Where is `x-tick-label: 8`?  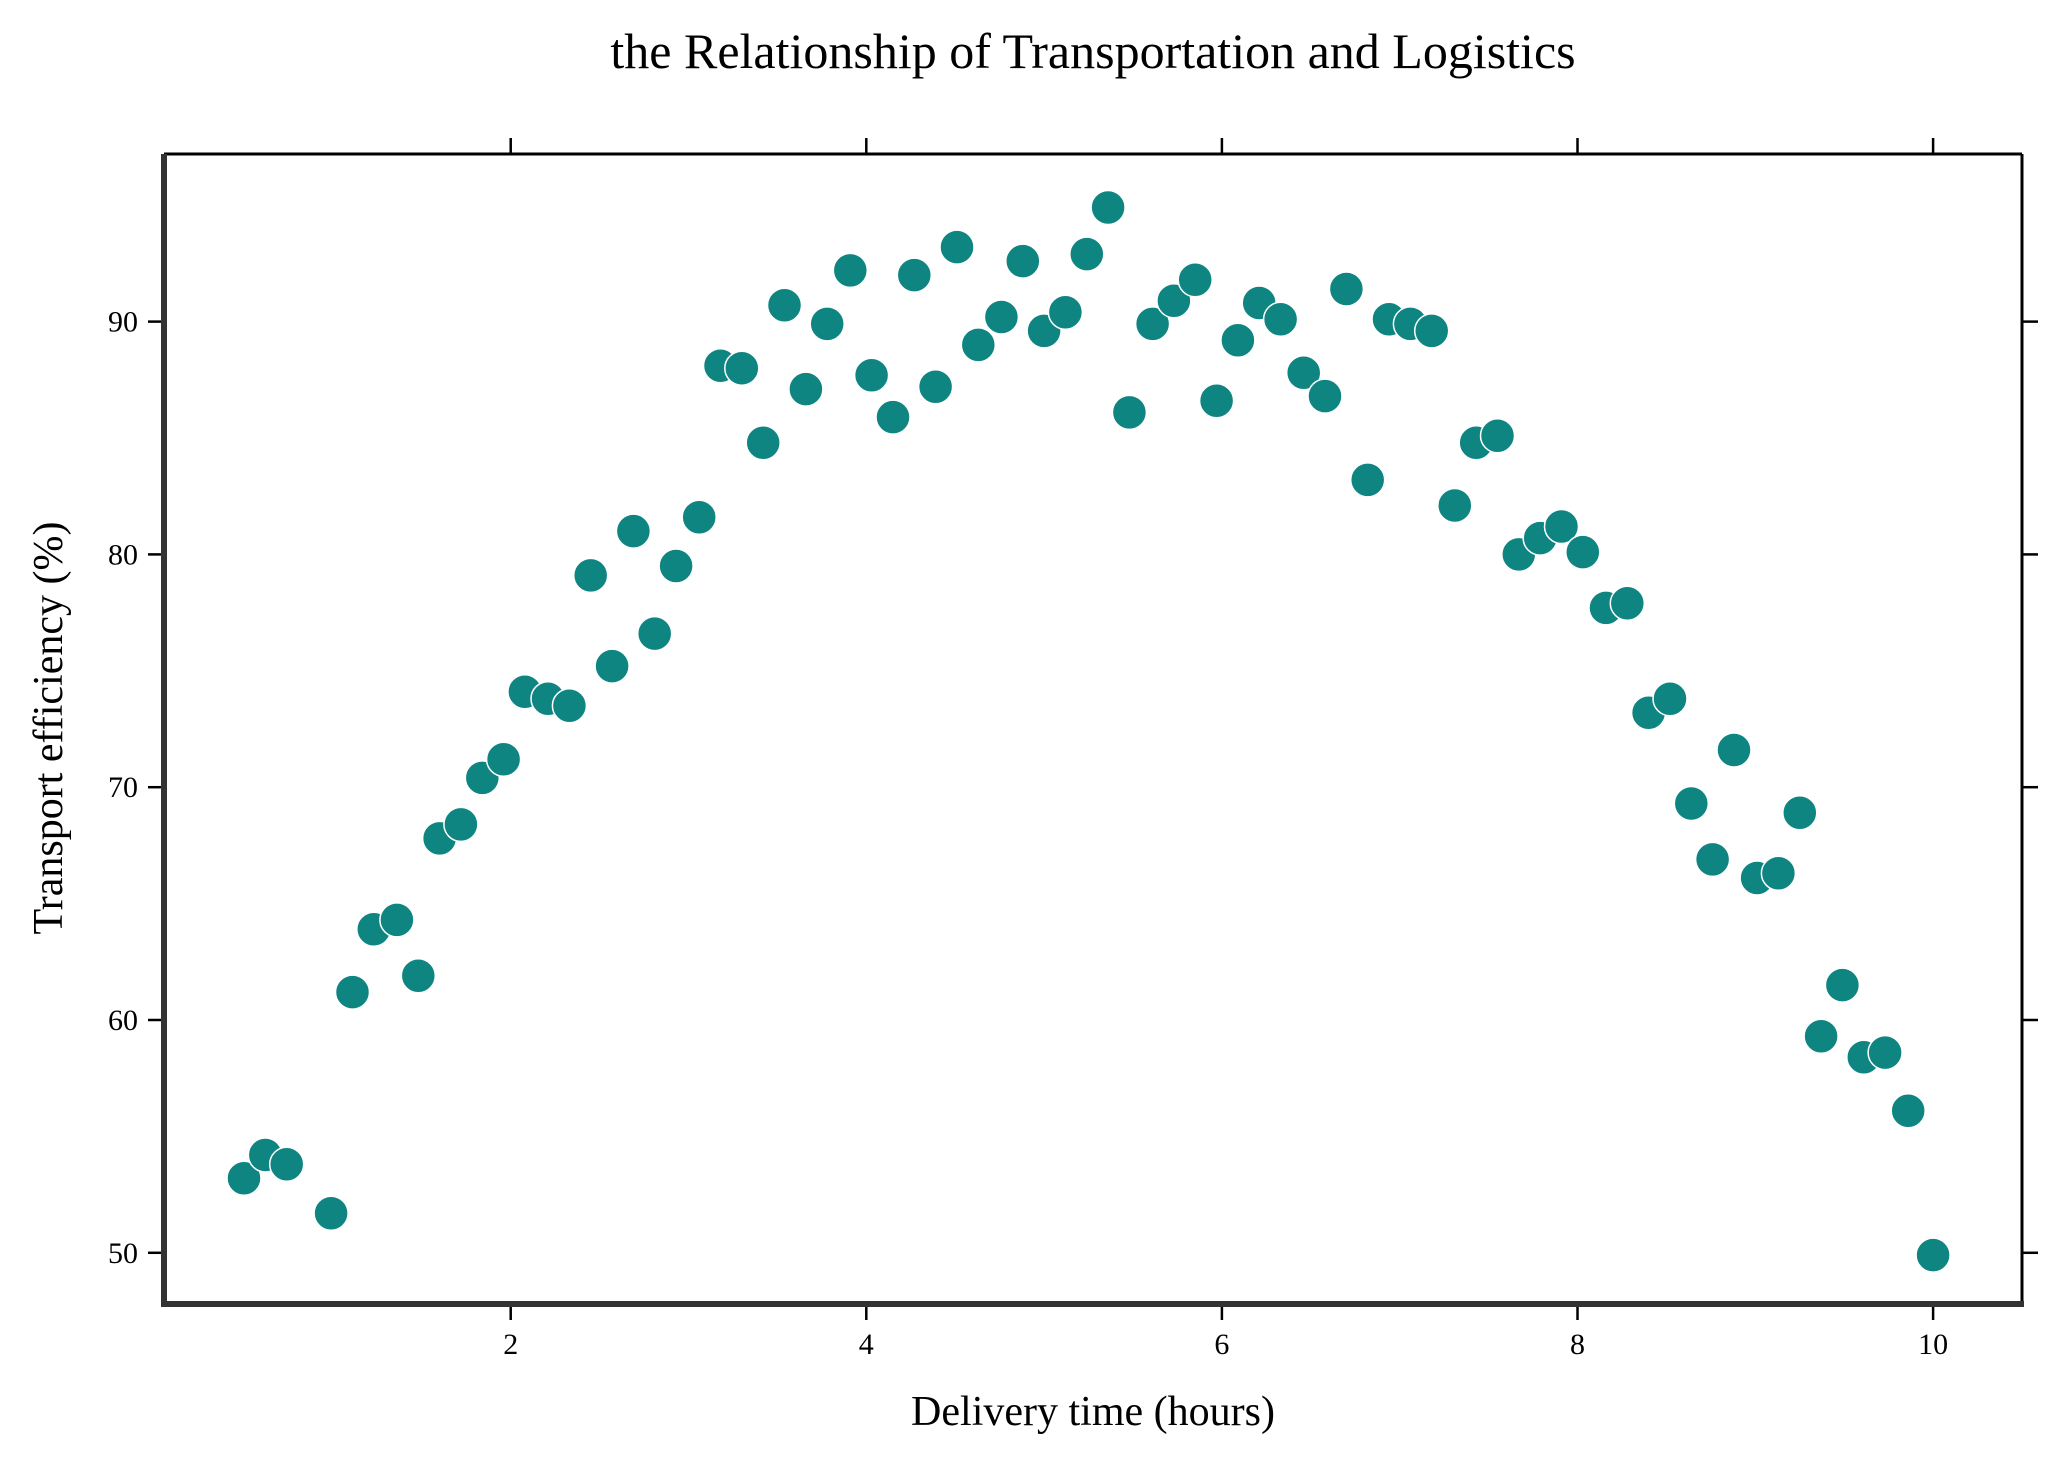
x-tick-label: 8 is located at coordinates (1577, 1344).